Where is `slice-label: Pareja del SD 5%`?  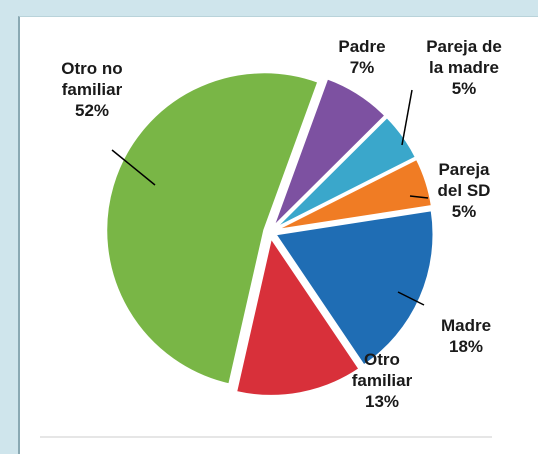
slice-label: Pareja del SD 5% is located at coordinates (464, 190).